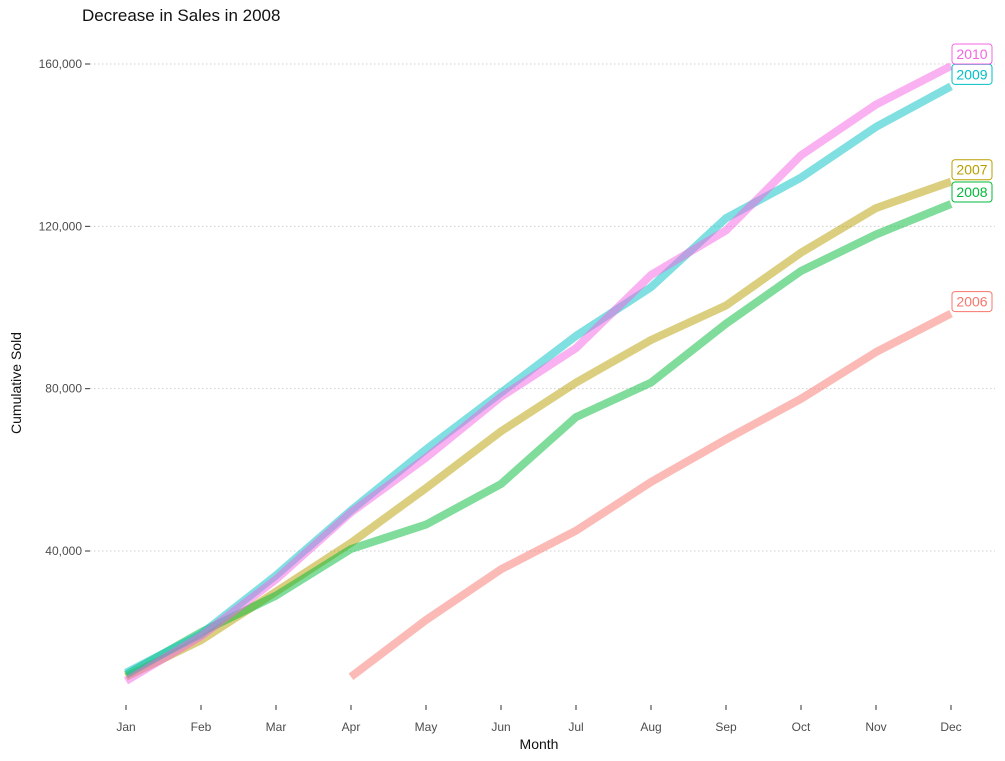  I want to click on end-label-text: 2008, so click(971, 192).